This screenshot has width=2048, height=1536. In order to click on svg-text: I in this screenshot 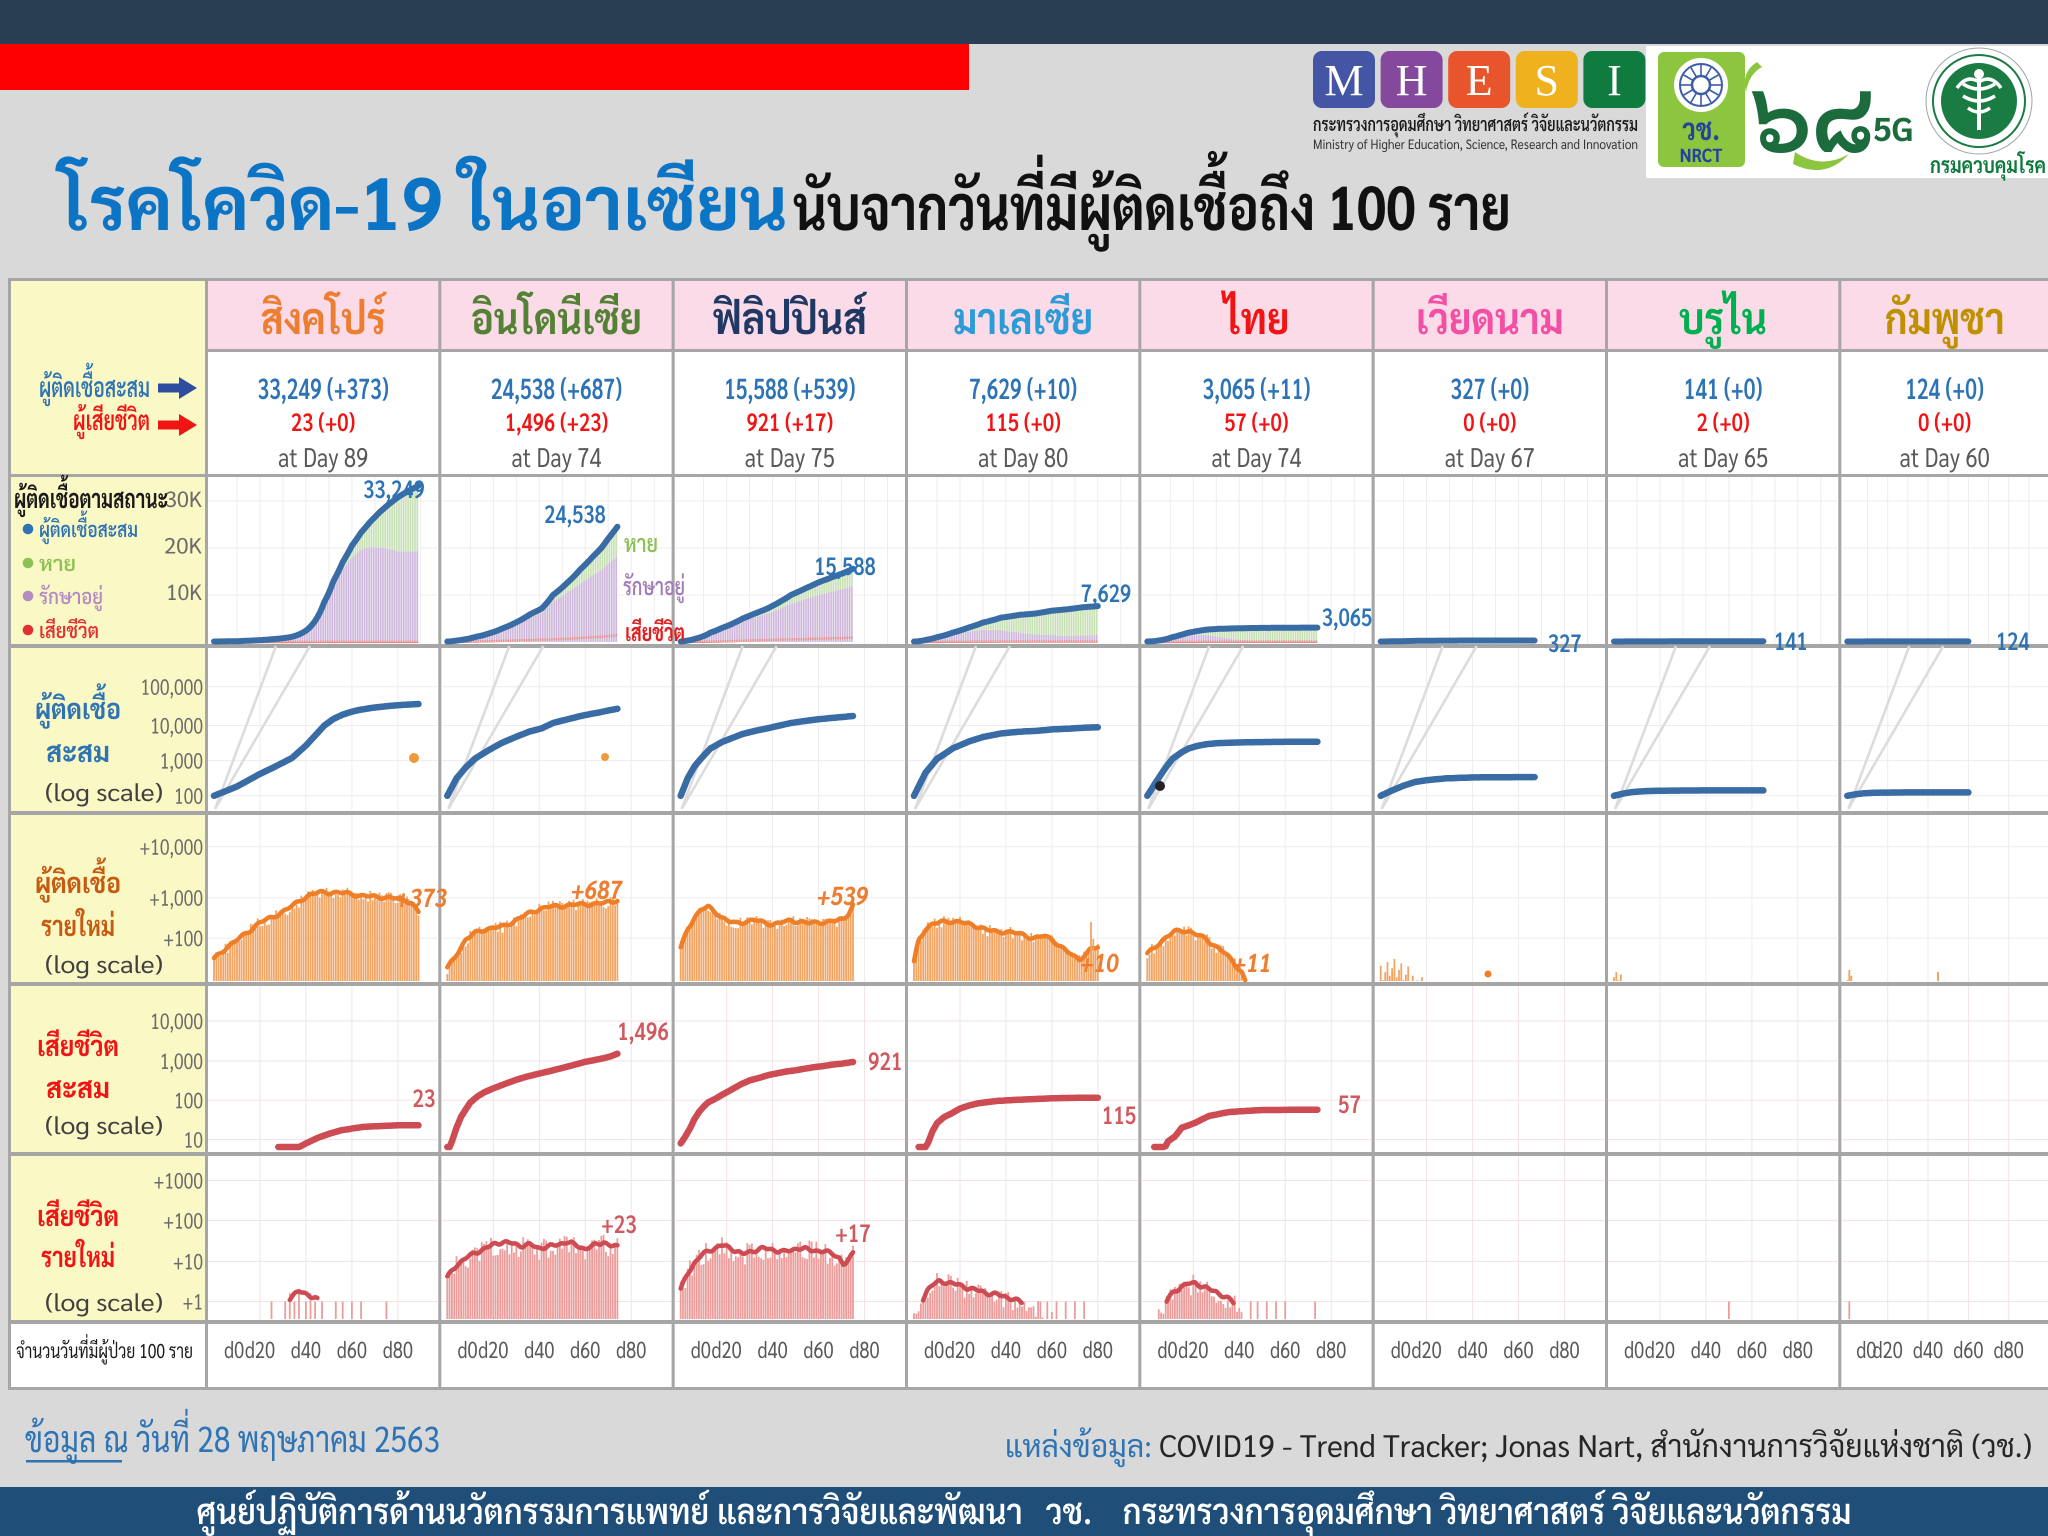, I will do `click(1614, 80)`.